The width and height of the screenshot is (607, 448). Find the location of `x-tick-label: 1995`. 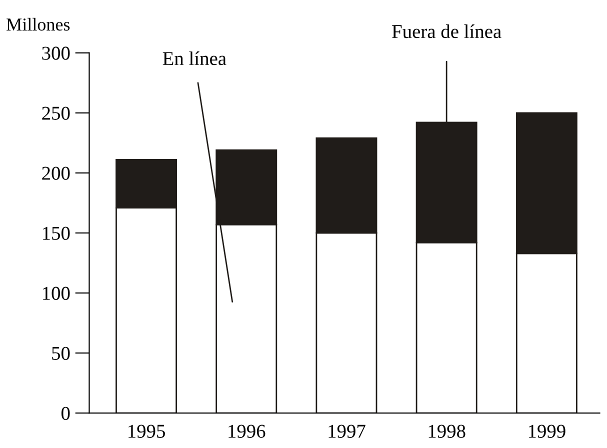

x-tick-label: 1995 is located at coordinates (146, 431).